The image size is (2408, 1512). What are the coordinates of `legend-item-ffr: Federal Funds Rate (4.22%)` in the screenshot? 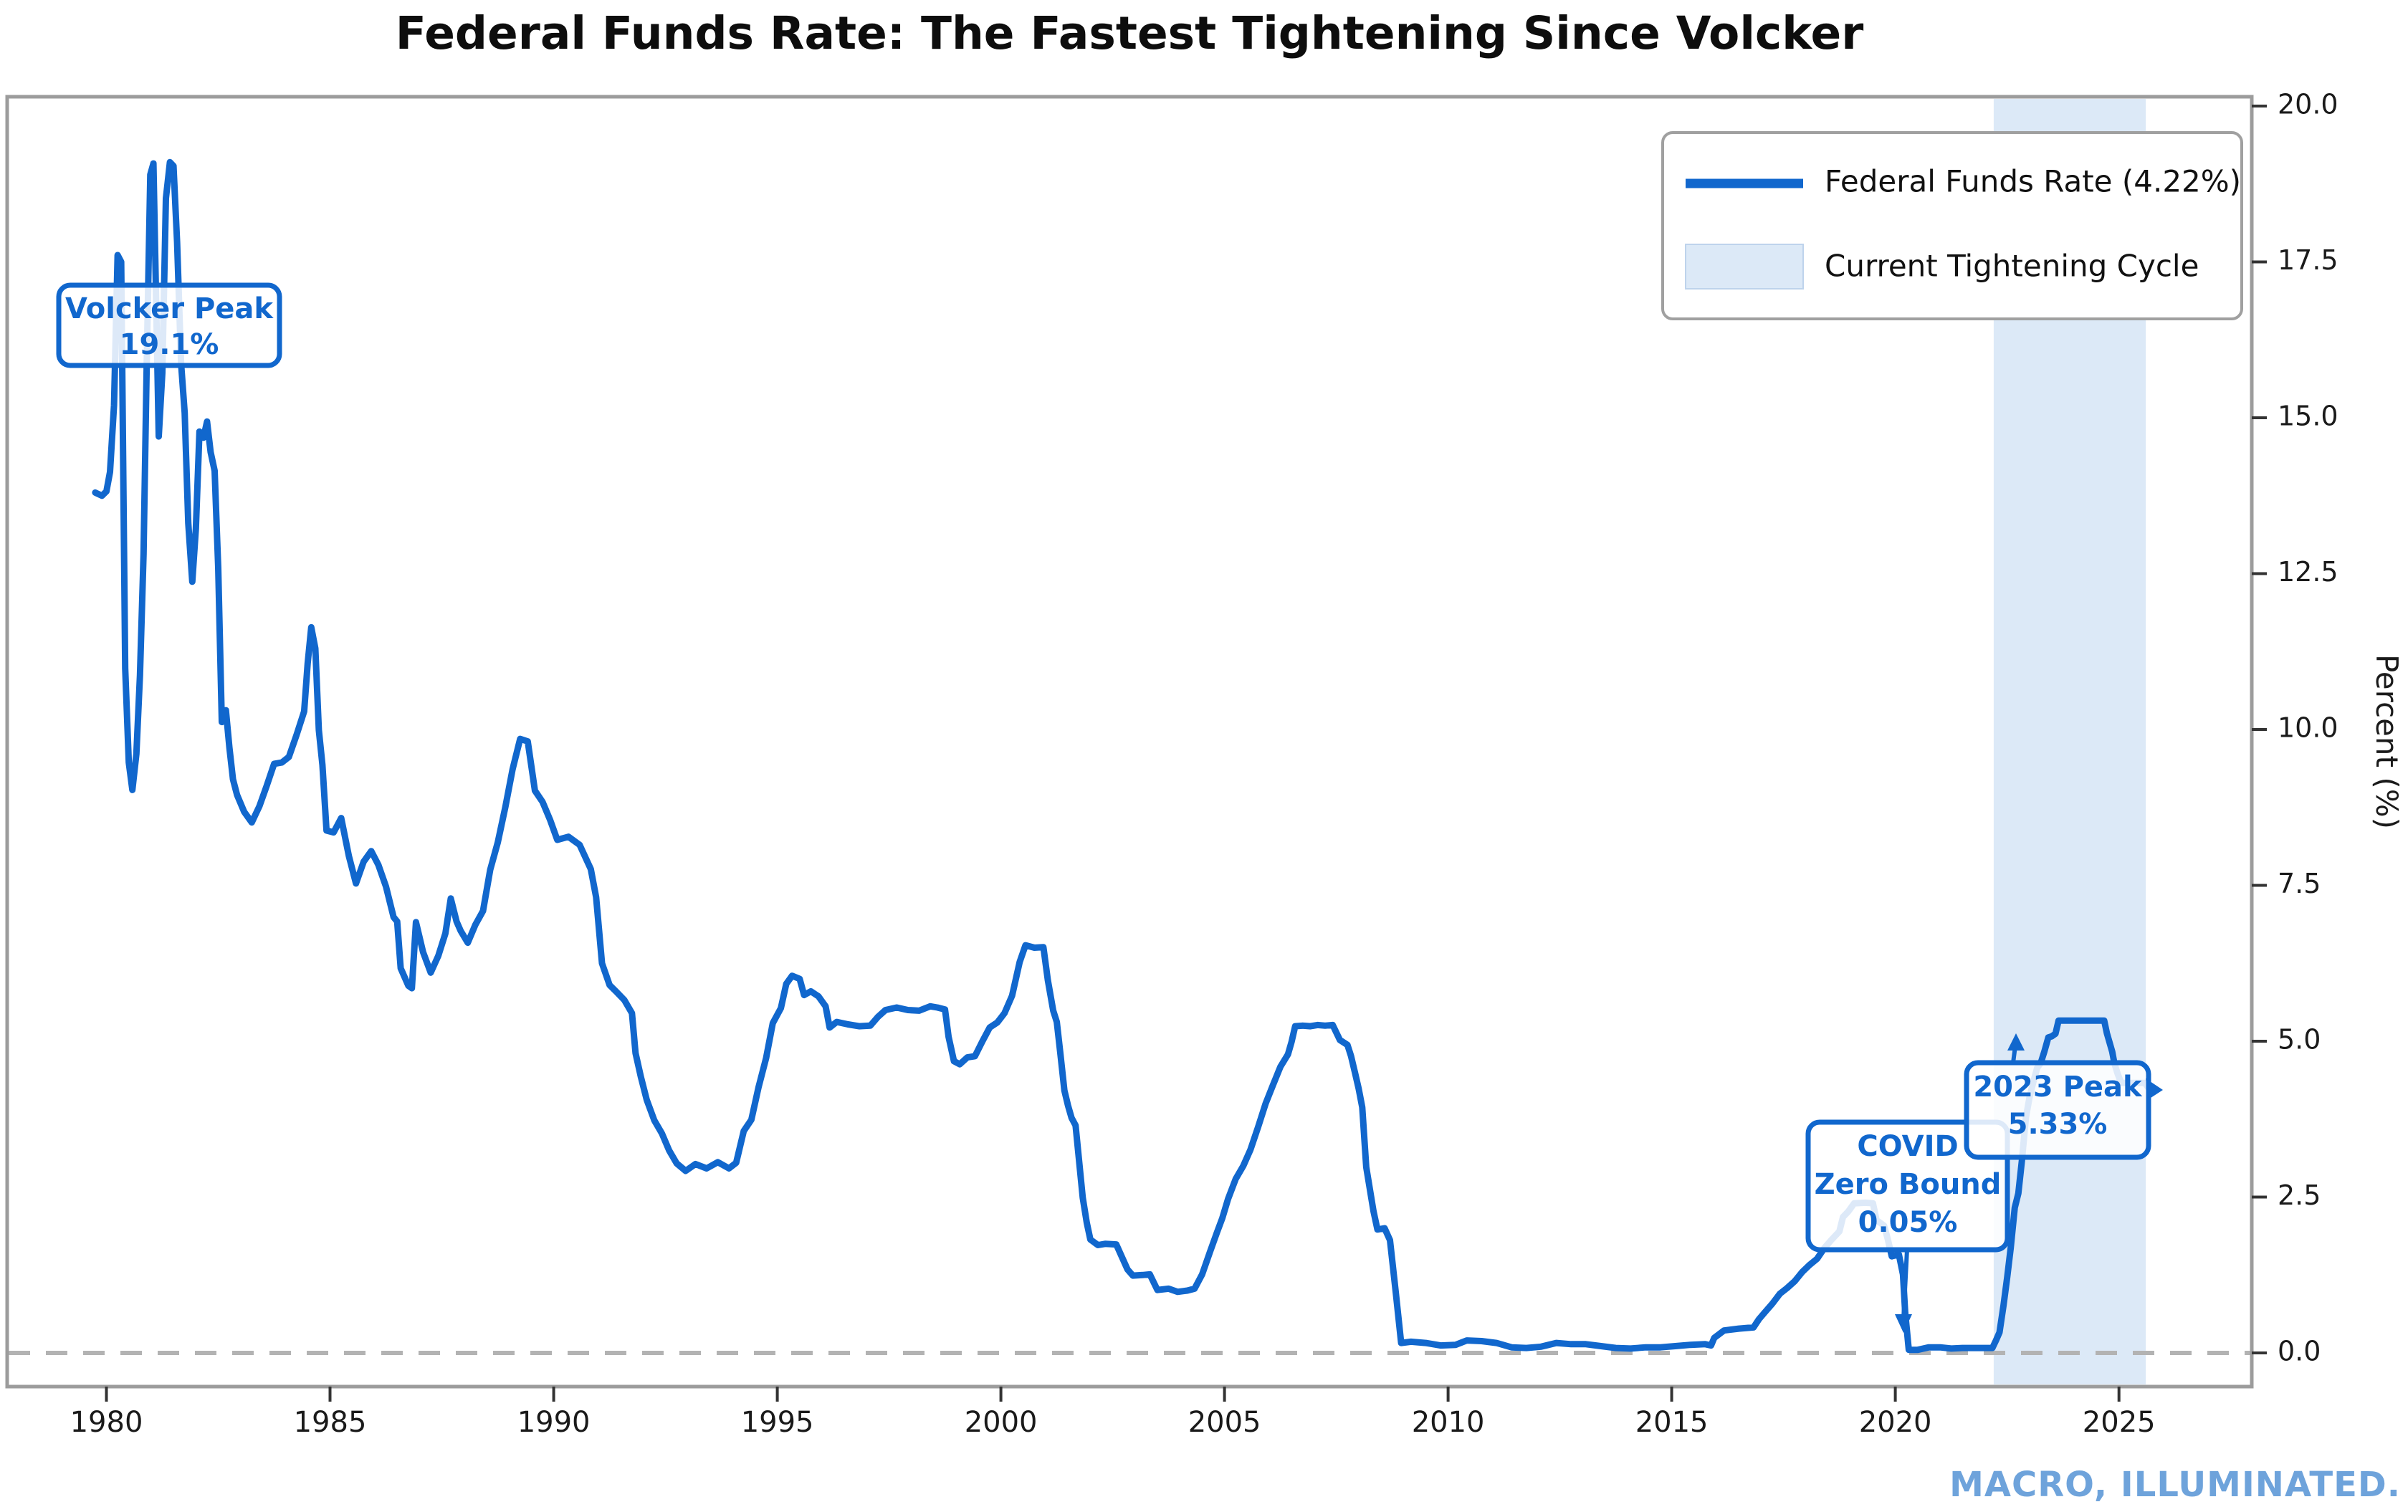 It's located at (2033, 181).